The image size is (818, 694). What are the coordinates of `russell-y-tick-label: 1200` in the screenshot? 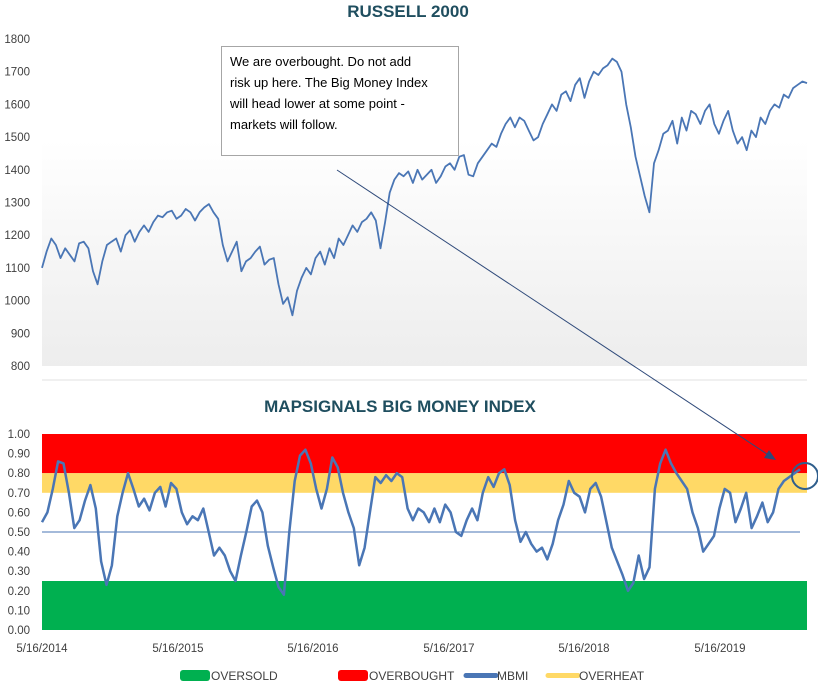 It's located at (17, 236).